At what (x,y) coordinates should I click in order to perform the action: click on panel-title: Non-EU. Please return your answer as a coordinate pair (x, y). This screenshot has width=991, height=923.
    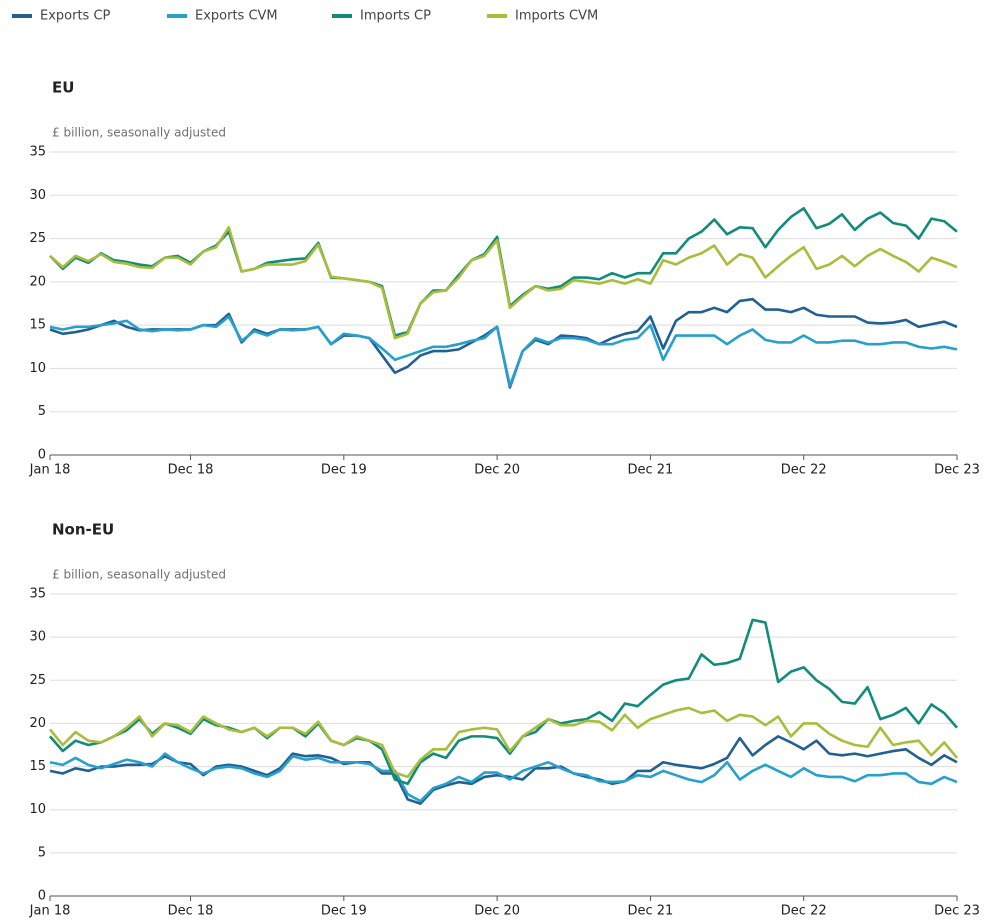
    Looking at the image, I should click on (83, 530).